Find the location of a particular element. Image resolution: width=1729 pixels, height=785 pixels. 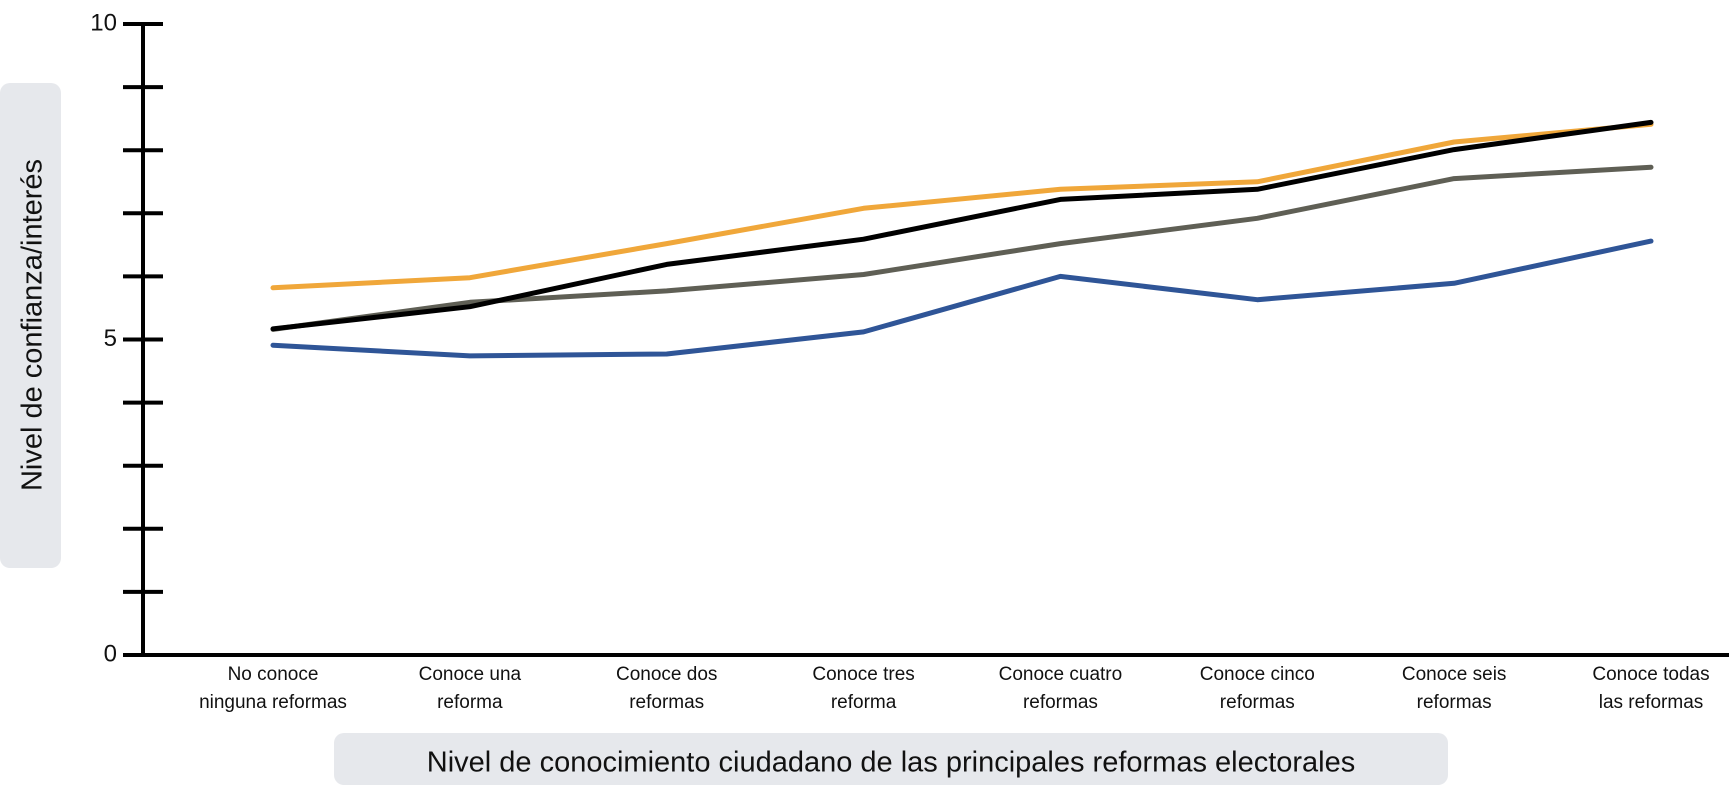

y-tick-label: 10 is located at coordinates (103, 22).